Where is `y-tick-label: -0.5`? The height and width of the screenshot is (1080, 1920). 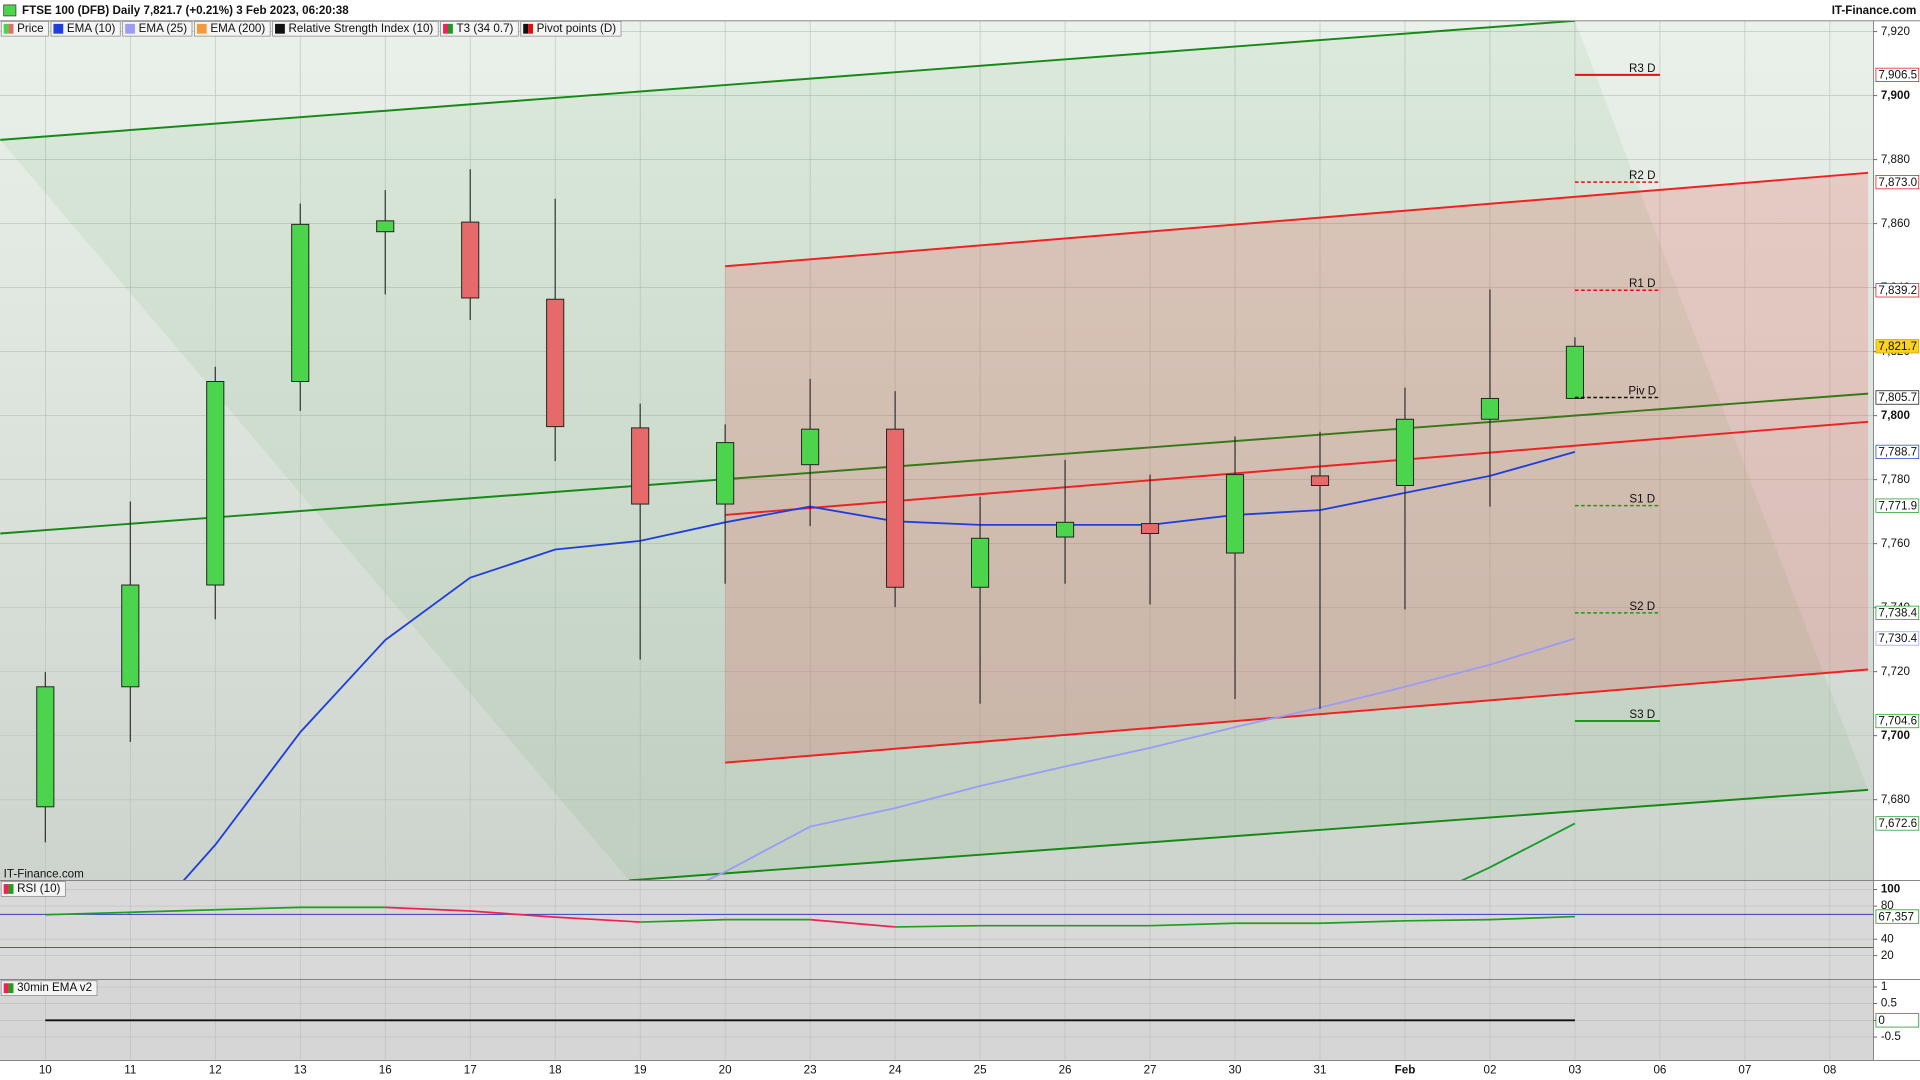 y-tick-label: -0.5 is located at coordinates (1891, 1036).